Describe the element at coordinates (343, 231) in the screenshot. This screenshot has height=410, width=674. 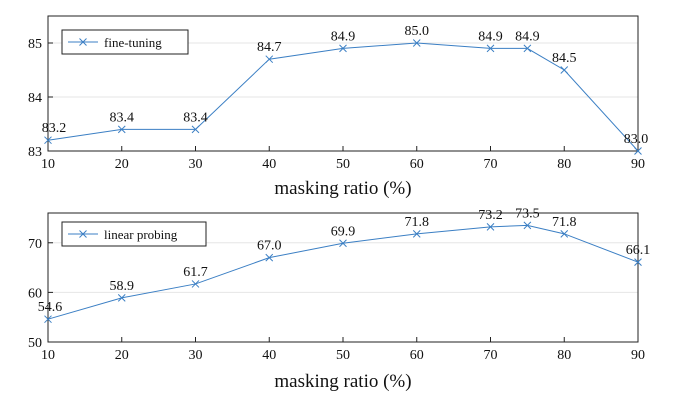
I see `data-label: 69.9` at that location.